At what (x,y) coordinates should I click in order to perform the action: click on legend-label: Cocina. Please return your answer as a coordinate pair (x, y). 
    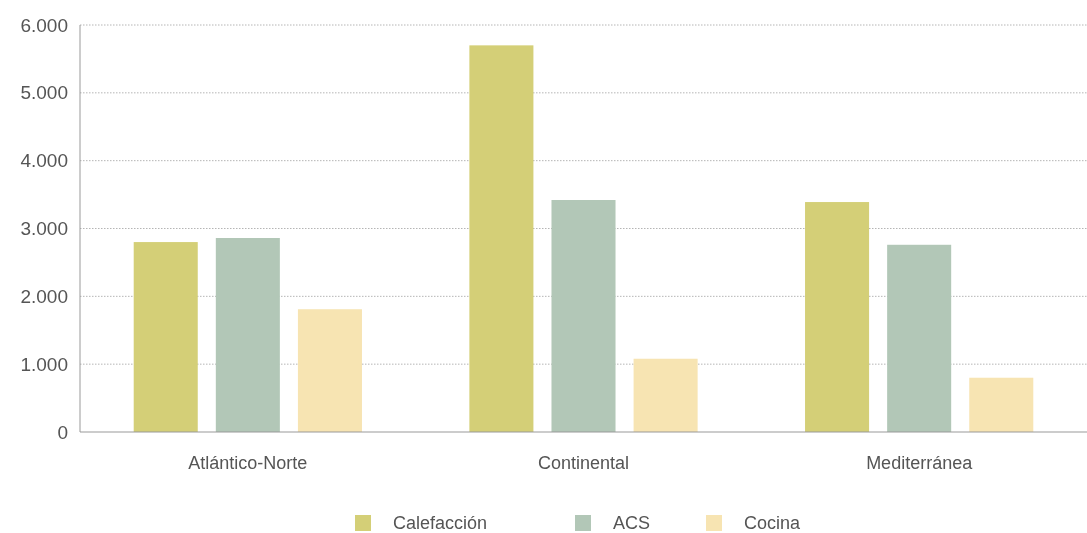
    Looking at the image, I should click on (773, 523).